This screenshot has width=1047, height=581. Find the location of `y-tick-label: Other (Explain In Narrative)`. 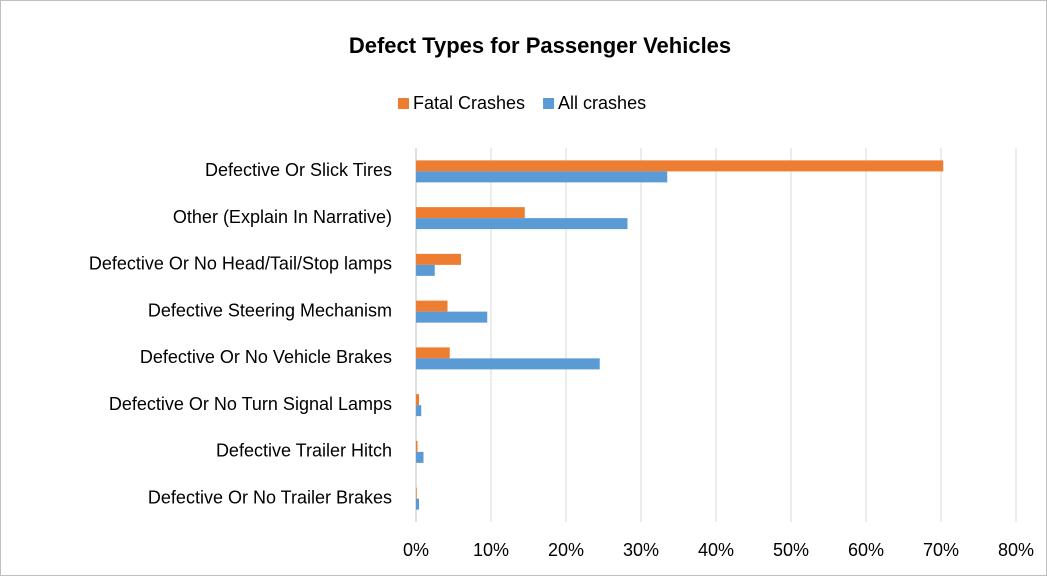

y-tick-label: Other (Explain In Narrative) is located at coordinates (282, 217).